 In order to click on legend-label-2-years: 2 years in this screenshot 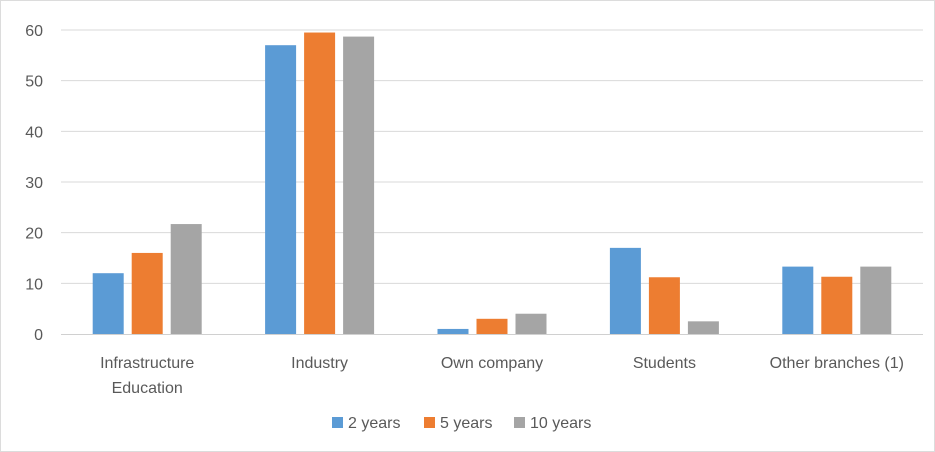, I will do `click(374, 423)`.